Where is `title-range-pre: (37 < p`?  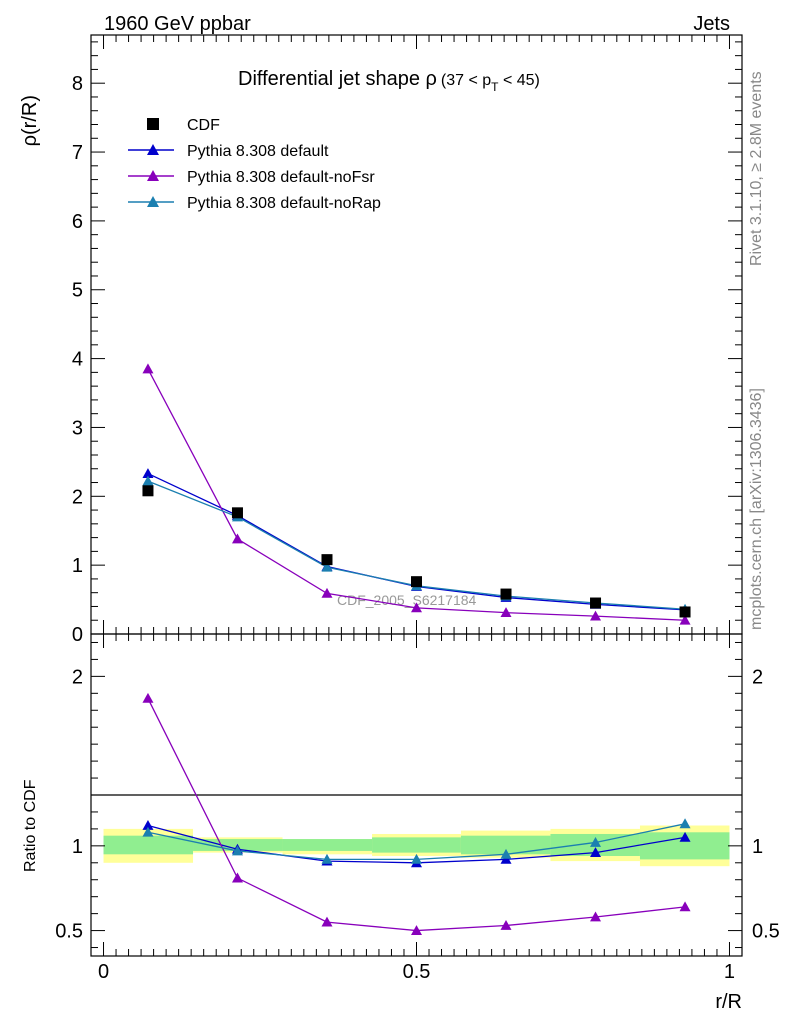
title-range-pre: (37 < p is located at coordinates (466, 80).